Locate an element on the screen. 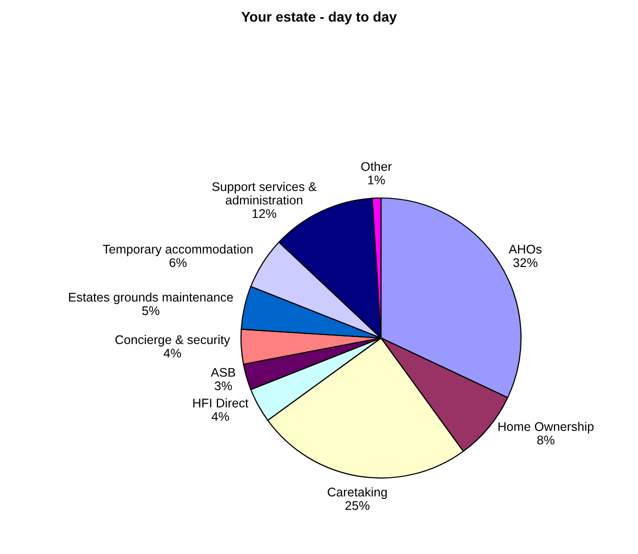  slice-label: Other is located at coordinates (376, 166).